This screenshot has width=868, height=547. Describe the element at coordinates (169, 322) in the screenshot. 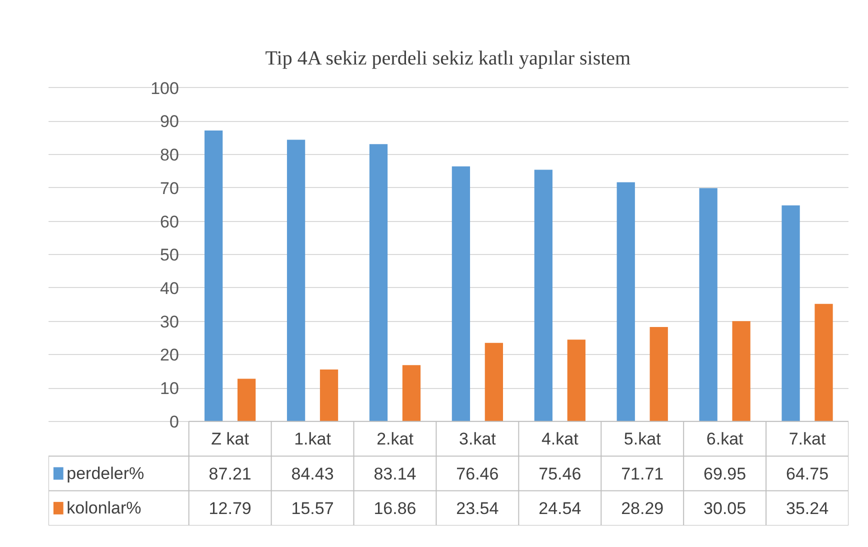

I see `y-tick-label: 30` at that location.